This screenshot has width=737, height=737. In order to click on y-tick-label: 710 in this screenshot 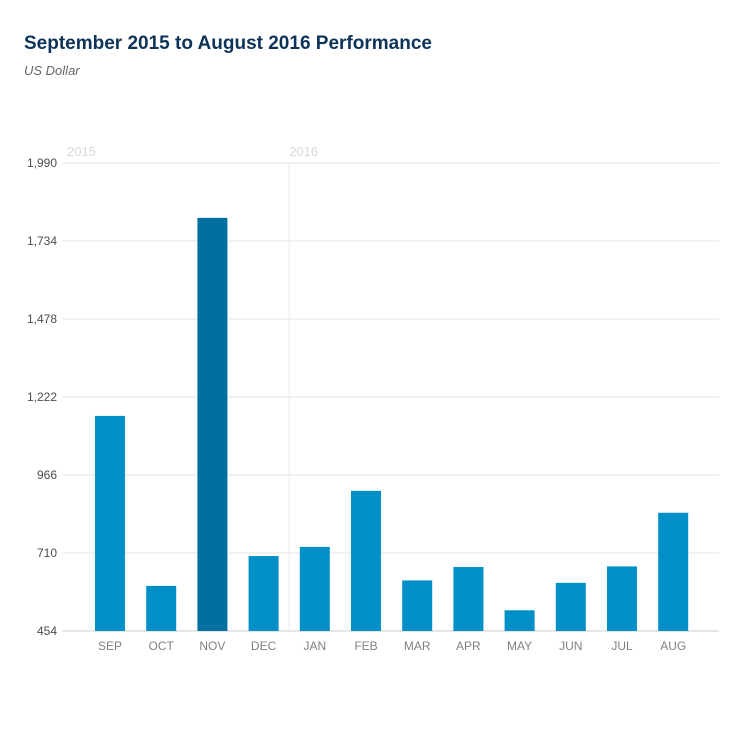, I will do `click(47, 553)`.